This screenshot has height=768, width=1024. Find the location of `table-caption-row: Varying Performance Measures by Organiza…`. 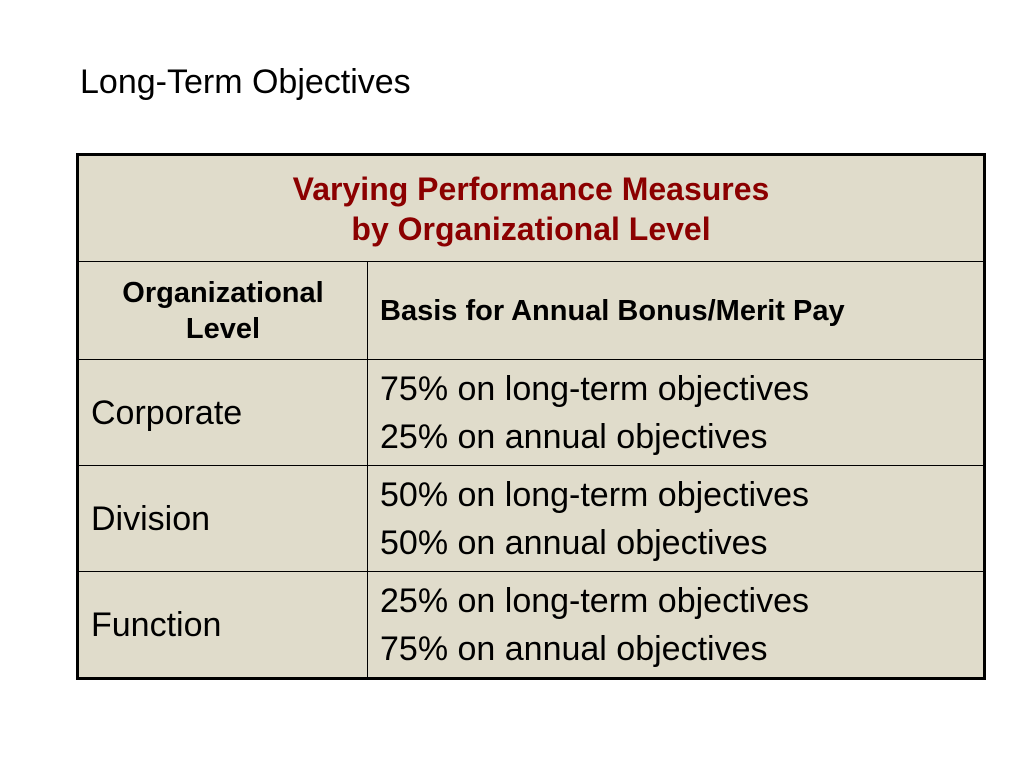

table-caption-row: Varying Performance Measures by Organiza… is located at coordinates (531, 208).